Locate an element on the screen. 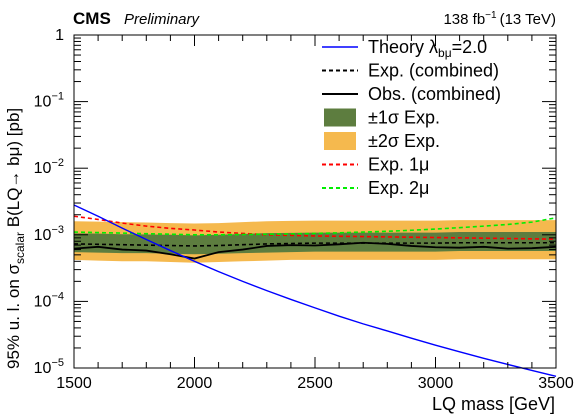 The image size is (580, 416). y-axis-title-arrow: → is located at coordinates (13, 179).